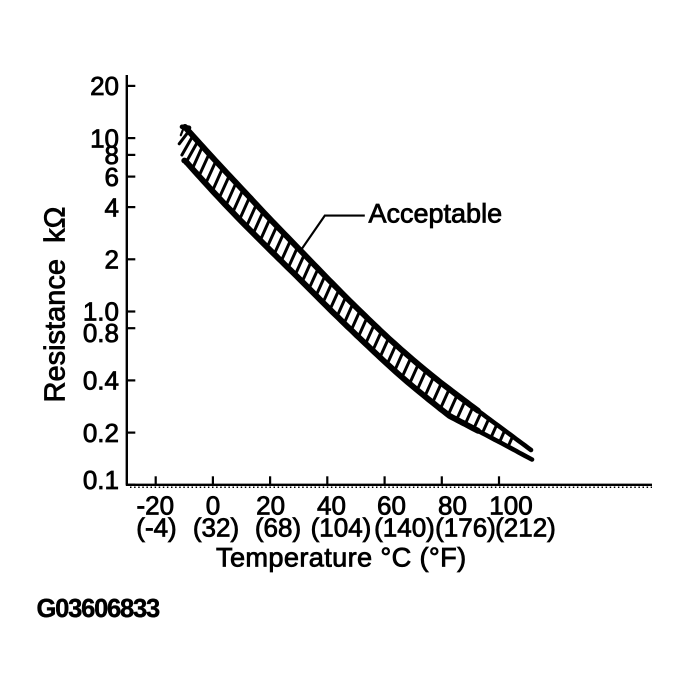 The height and width of the screenshot is (692, 687). Describe the element at coordinates (436, 214) in the screenshot. I see `svg-text: Acceptable` at that location.